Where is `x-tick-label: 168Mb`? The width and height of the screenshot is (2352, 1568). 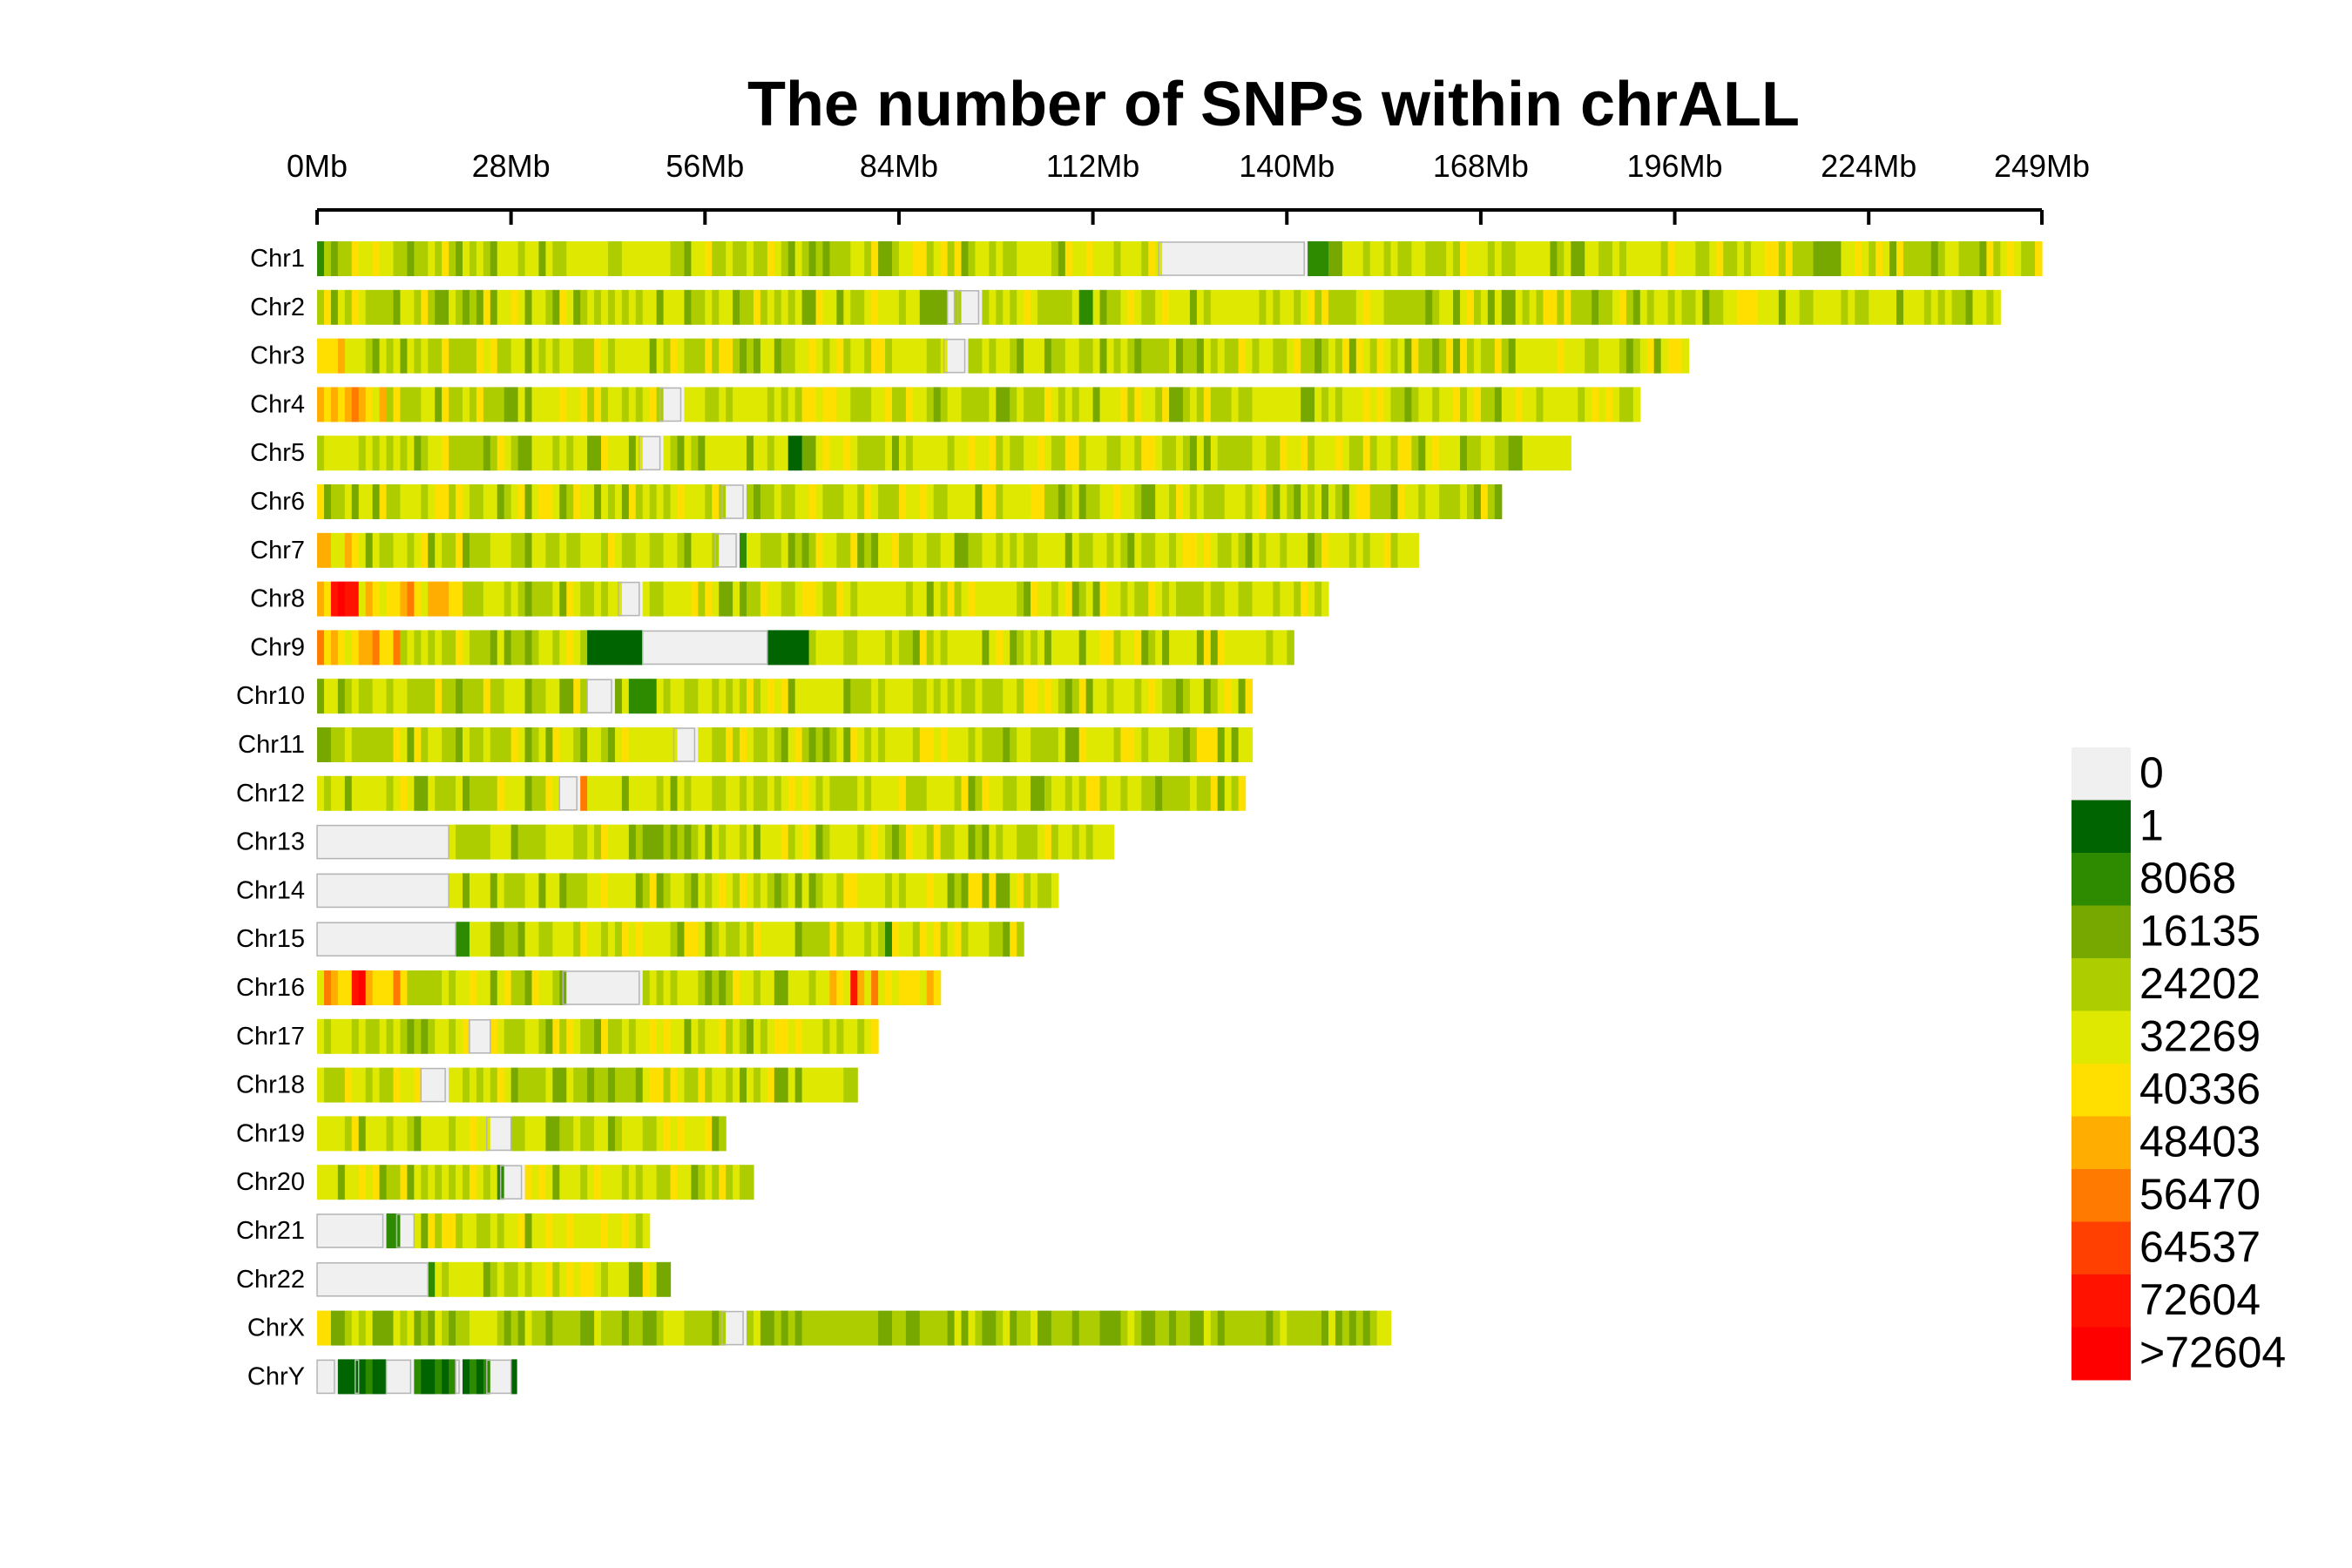 x-tick-label: 168Mb is located at coordinates (1481, 166).